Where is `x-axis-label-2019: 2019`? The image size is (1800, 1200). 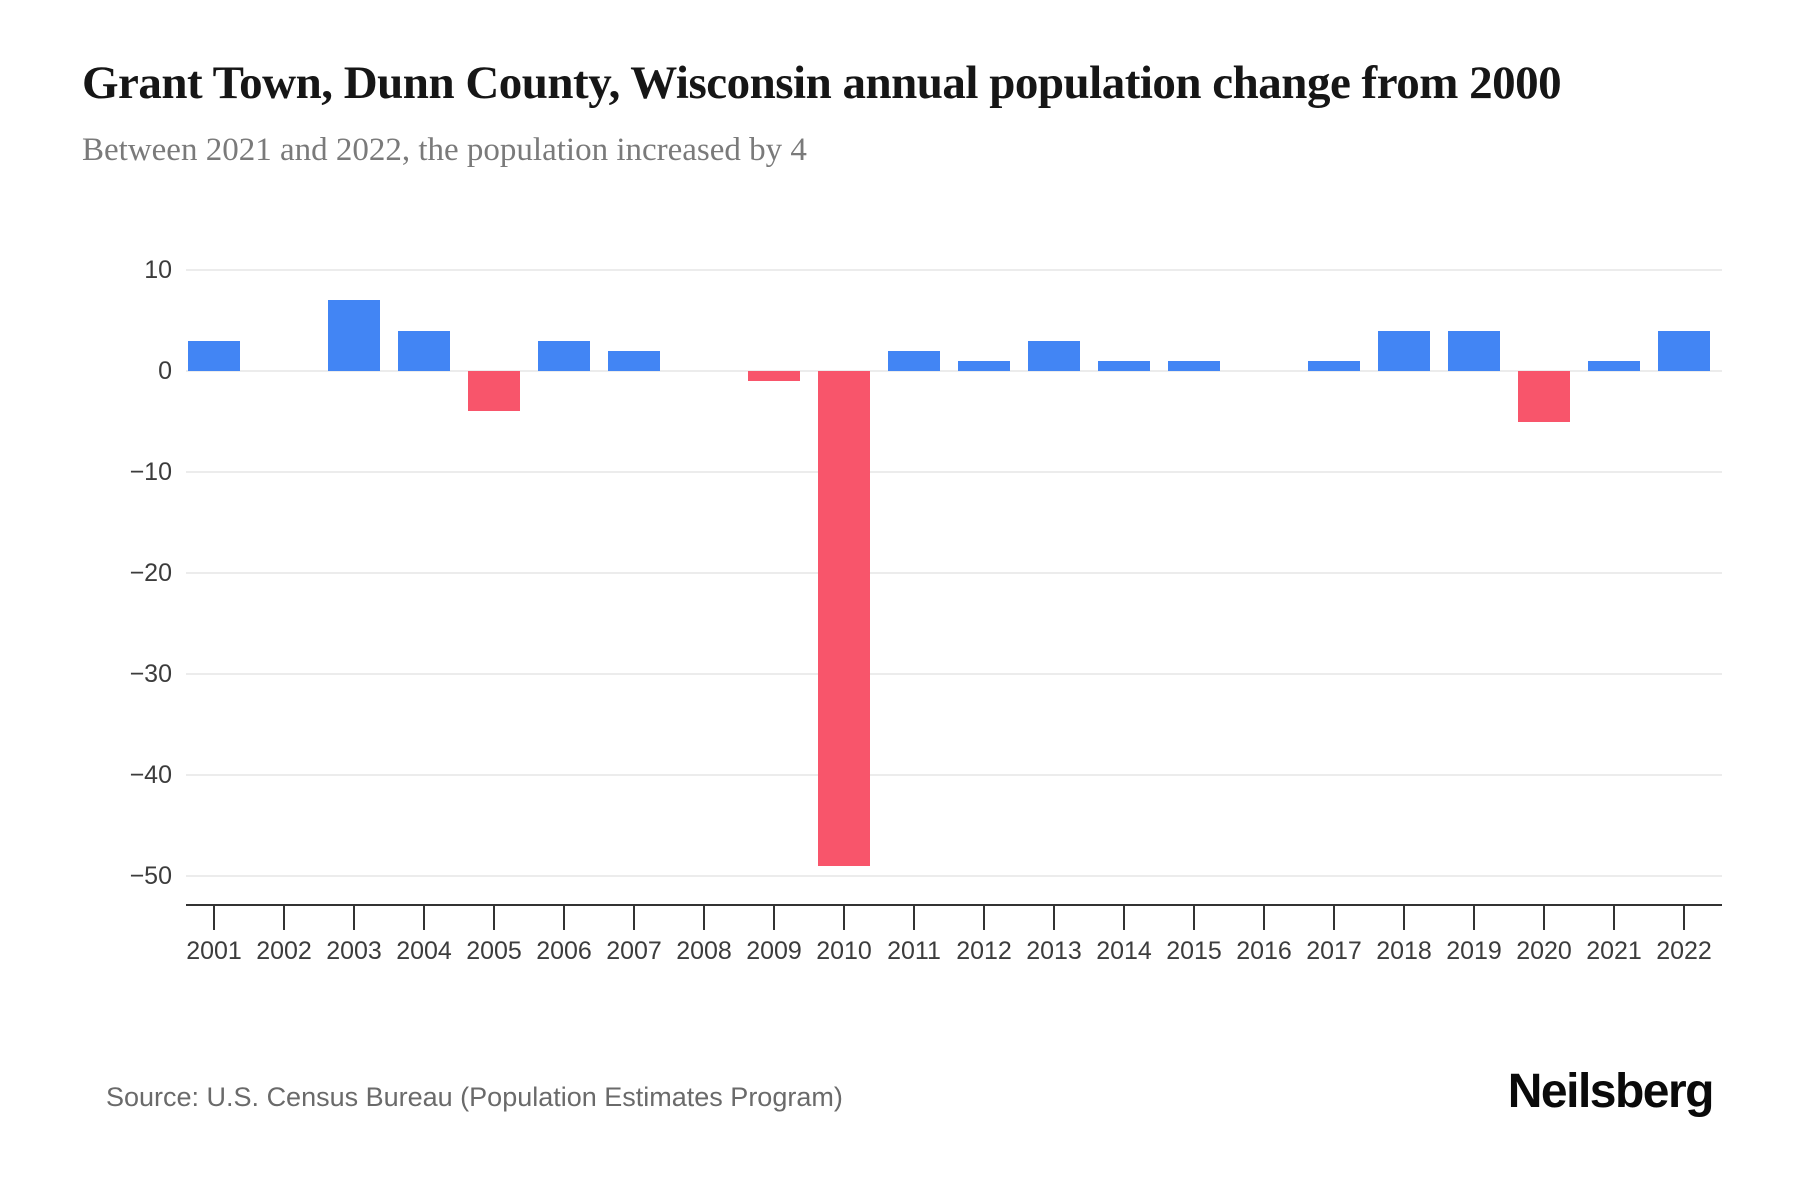
x-axis-label-2019: 2019 is located at coordinates (1474, 951).